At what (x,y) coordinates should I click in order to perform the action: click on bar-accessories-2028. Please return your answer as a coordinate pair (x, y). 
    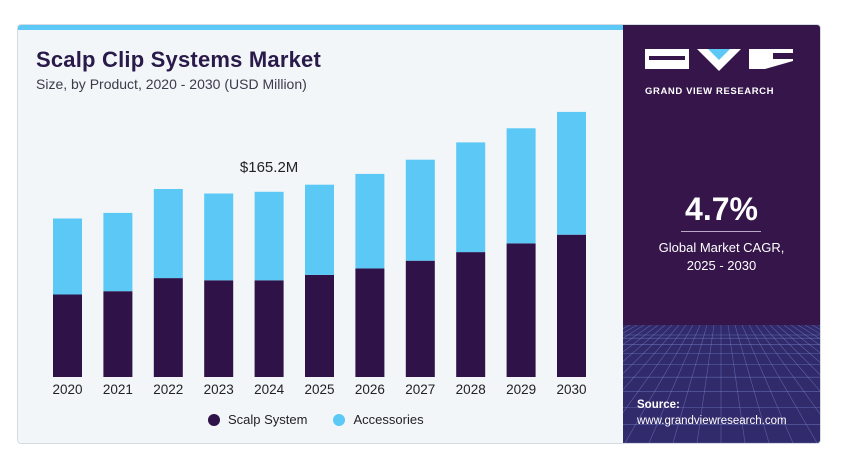
    Looking at the image, I should click on (471, 197).